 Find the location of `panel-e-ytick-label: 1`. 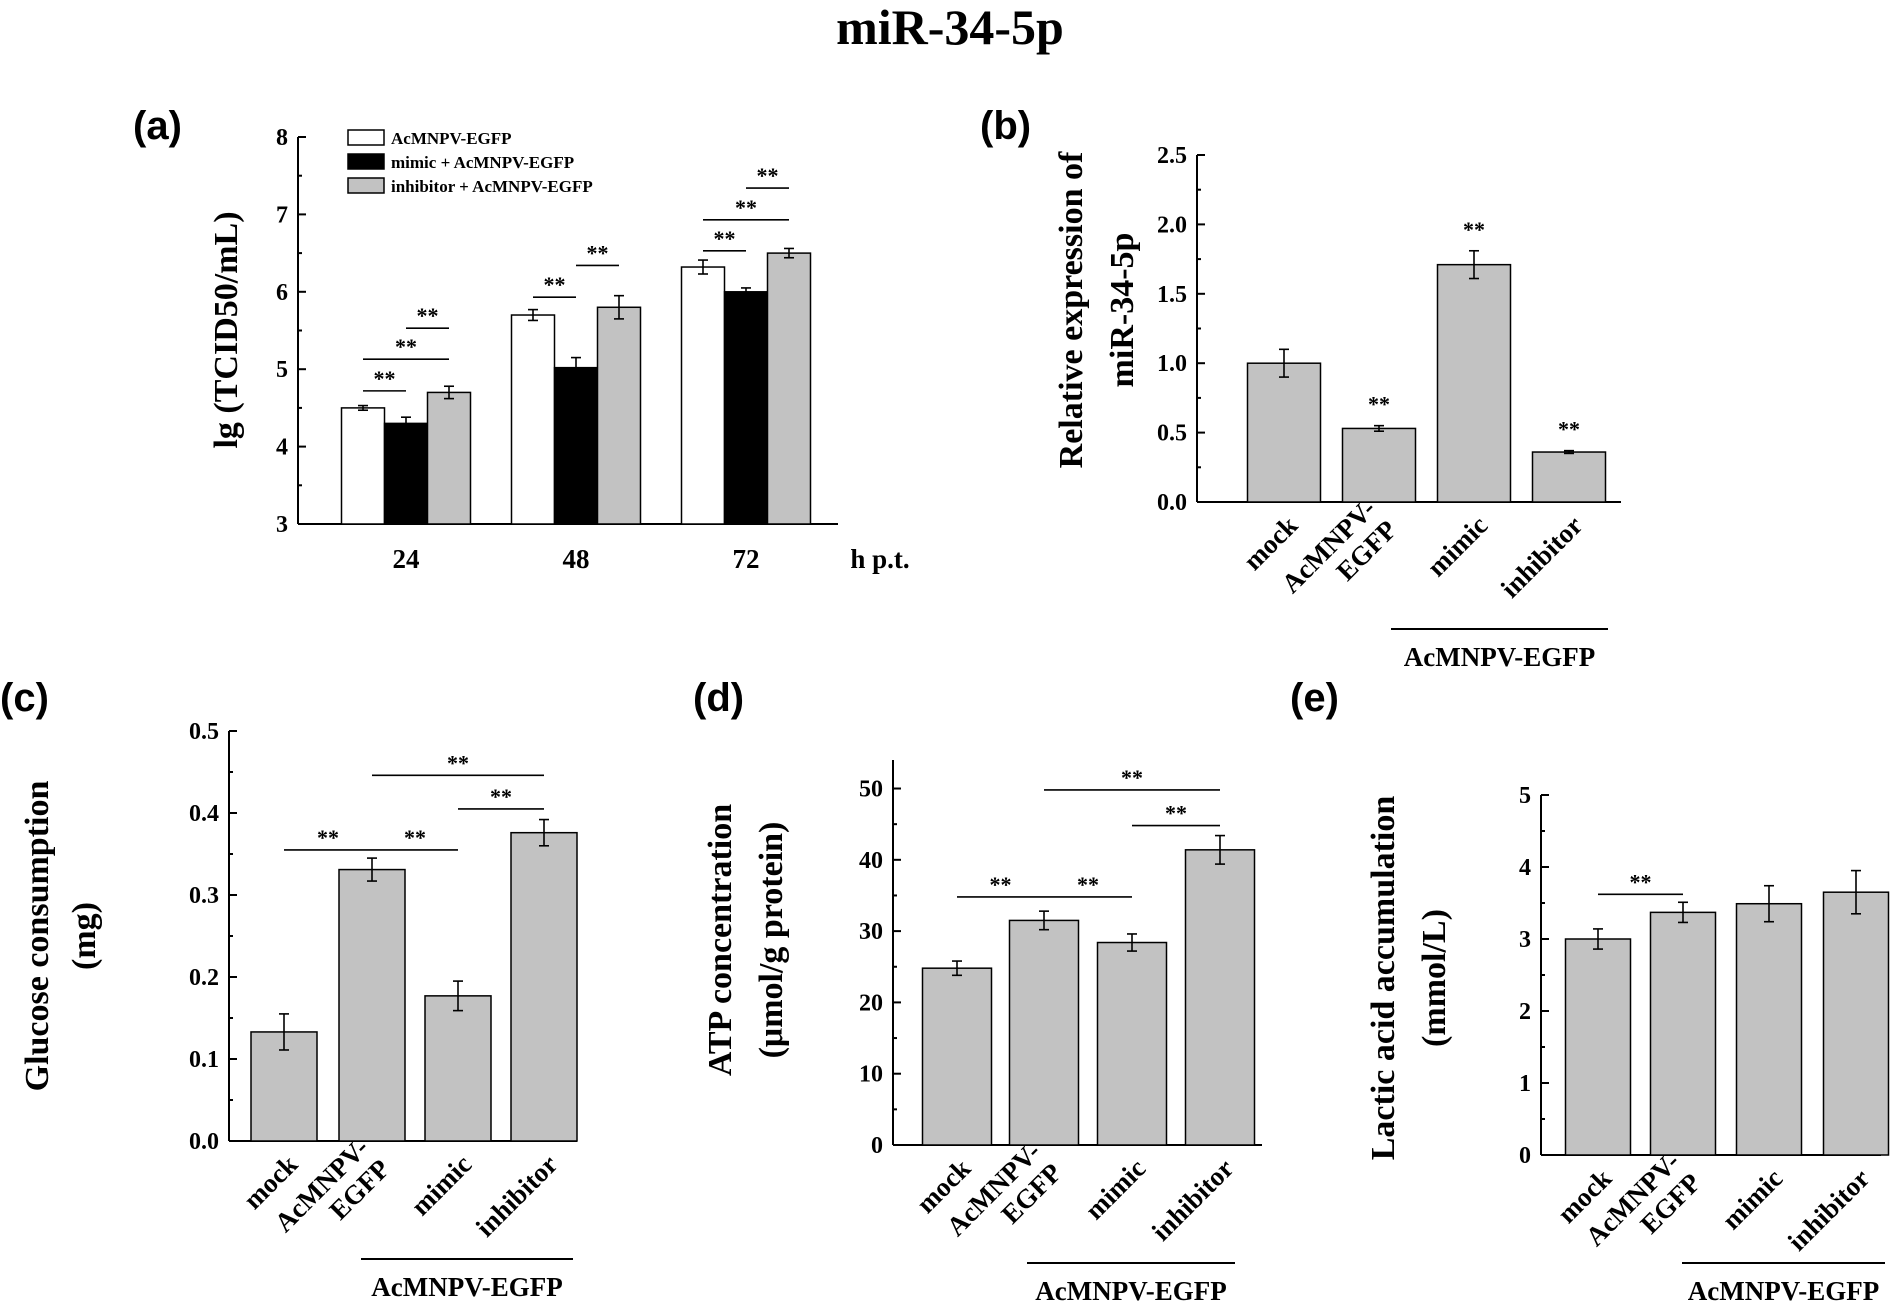

panel-e-ytick-label: 1 is located at coordinates (1525, 1084).